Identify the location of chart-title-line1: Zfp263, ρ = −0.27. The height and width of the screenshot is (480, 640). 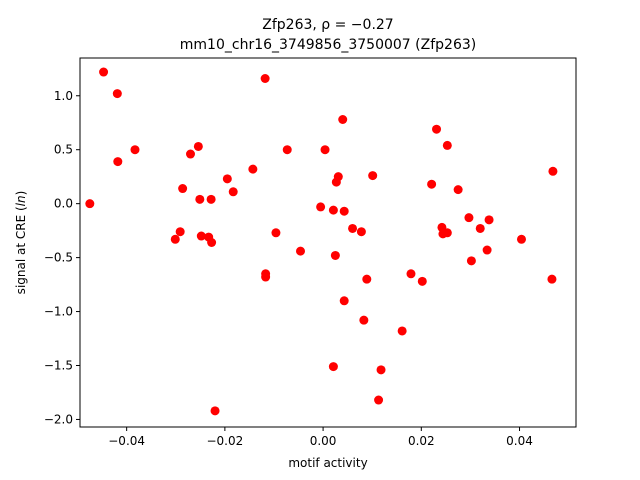
(327, 25).